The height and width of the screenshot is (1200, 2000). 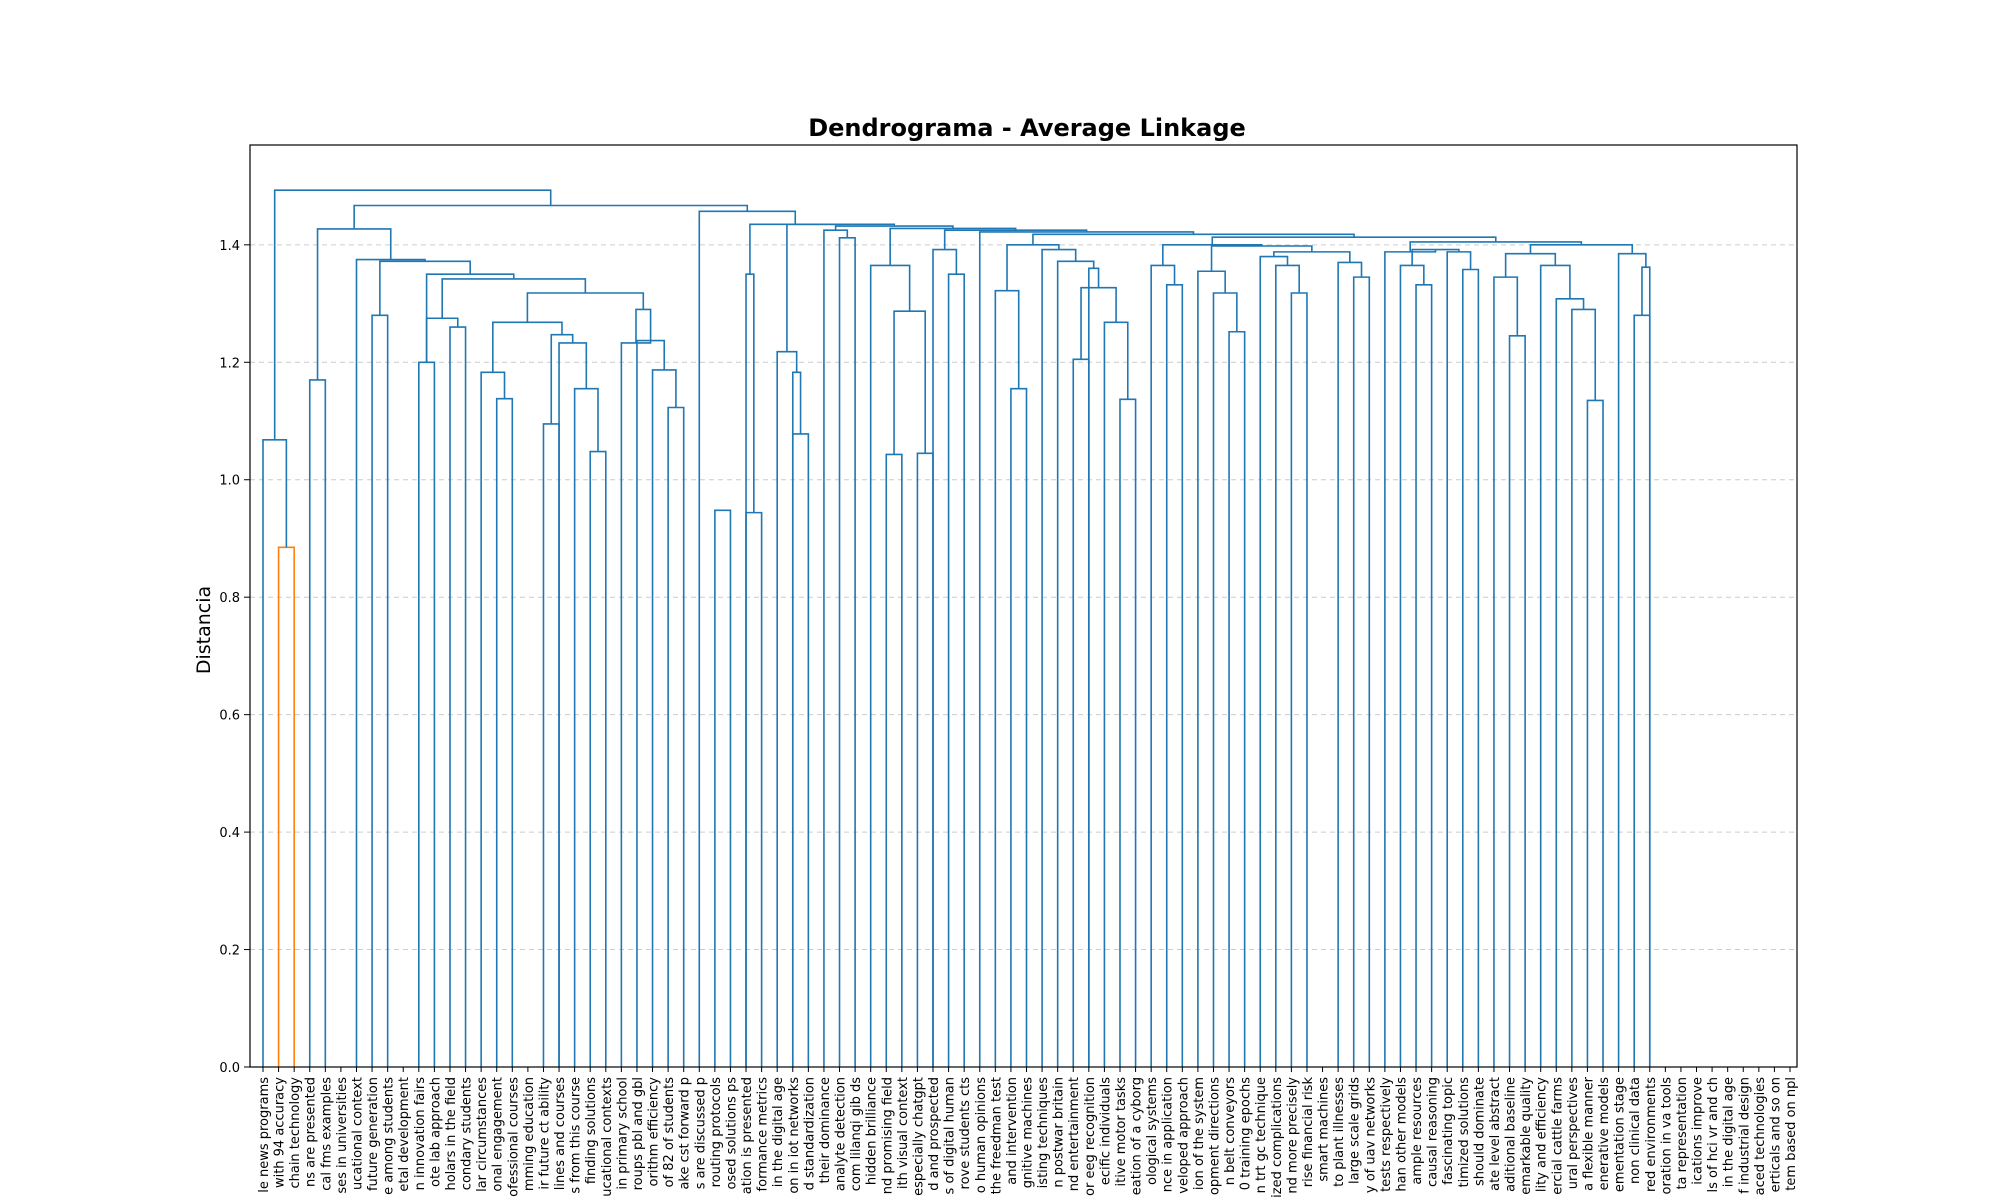 I want to click on leaf-label: of 82 of students, so click(x=669, y=1132).